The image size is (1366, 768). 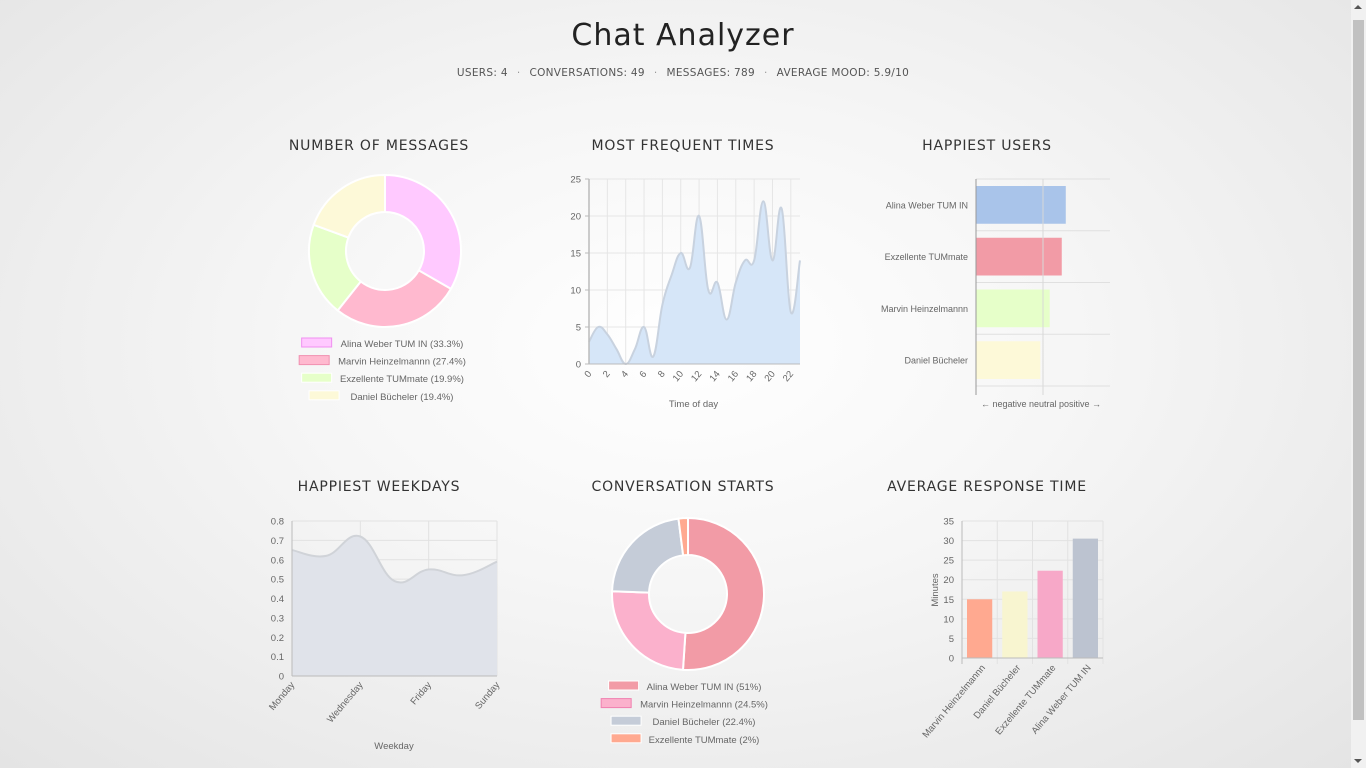 I want to click on y-tick-label: 0.7, so click(x=277, y=541).